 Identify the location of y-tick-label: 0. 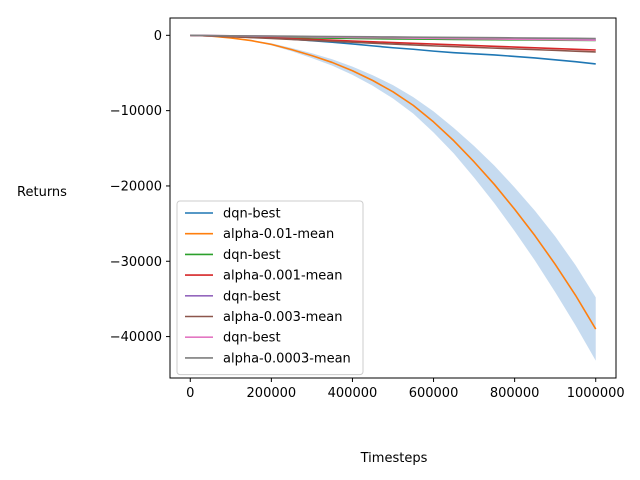
(158, 36).